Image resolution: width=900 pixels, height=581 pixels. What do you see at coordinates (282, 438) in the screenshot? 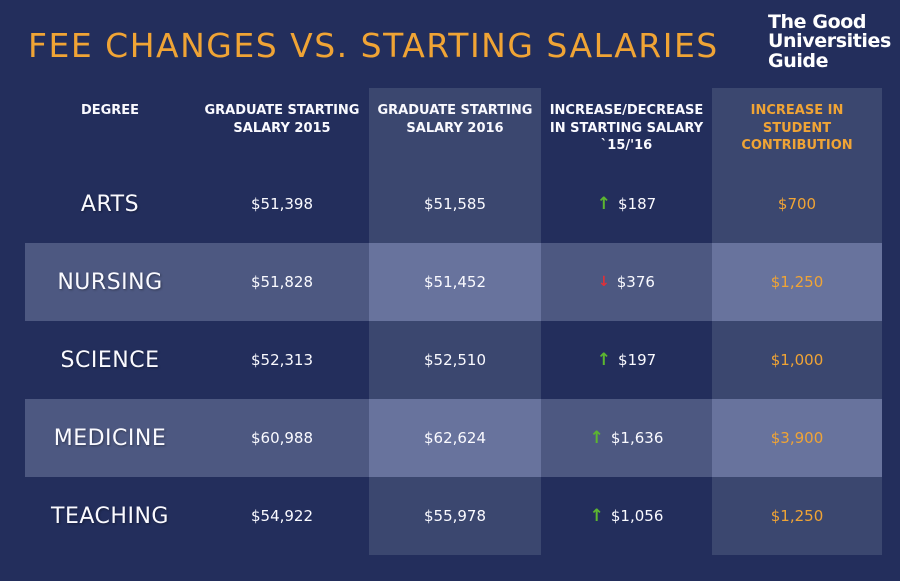
I see `salary-2015-cell: $60,988` at bounding box center [282, 438].